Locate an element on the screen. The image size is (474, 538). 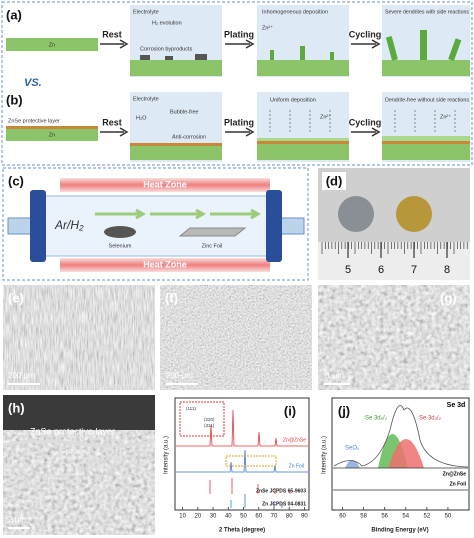
znse-layer is located at coordinates (52, 127).